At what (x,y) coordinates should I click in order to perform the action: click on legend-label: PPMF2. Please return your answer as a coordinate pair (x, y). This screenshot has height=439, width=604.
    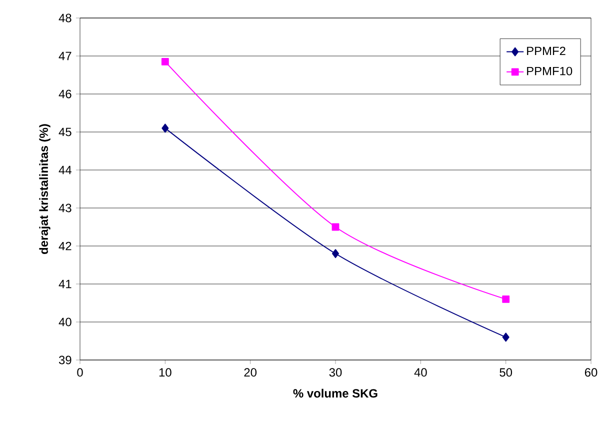
    Looking at the image, I should click on (546, 51).